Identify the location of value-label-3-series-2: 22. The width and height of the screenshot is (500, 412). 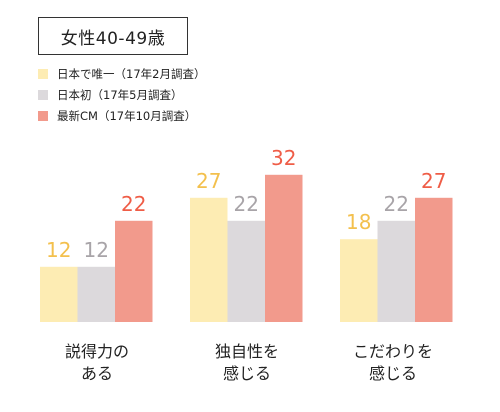
(396, 204).